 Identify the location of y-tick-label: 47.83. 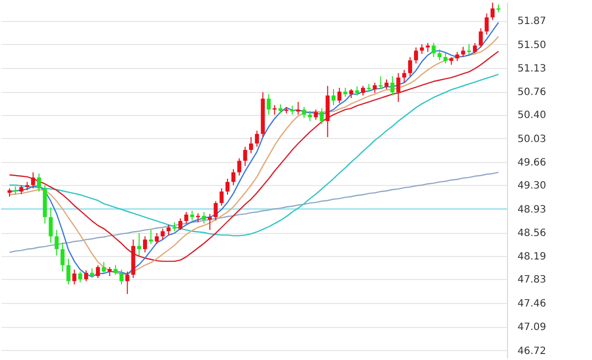
(532, 280).